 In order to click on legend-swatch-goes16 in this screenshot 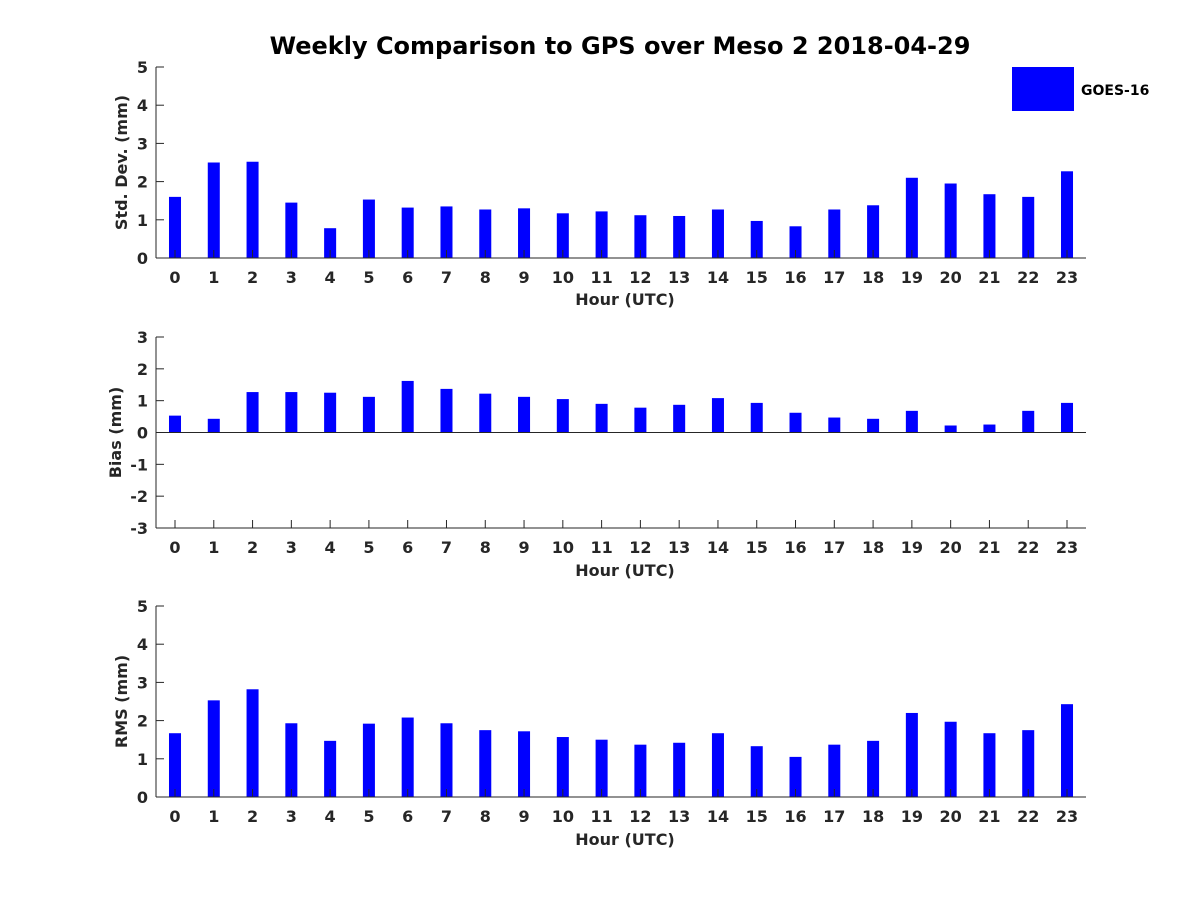, I will do `click(1043, 89)`.